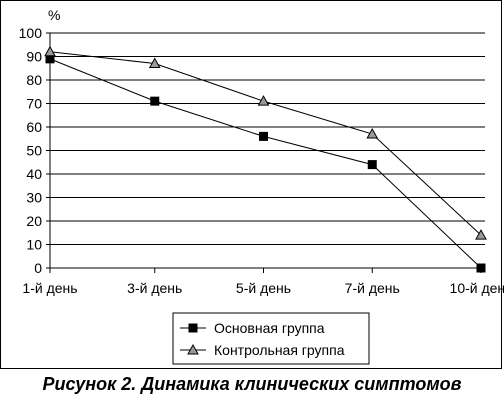 Image resolution: width=504 pixels, height=401 pixels. I want to click on x-tick-label: 3-й день, so click(154, 288).